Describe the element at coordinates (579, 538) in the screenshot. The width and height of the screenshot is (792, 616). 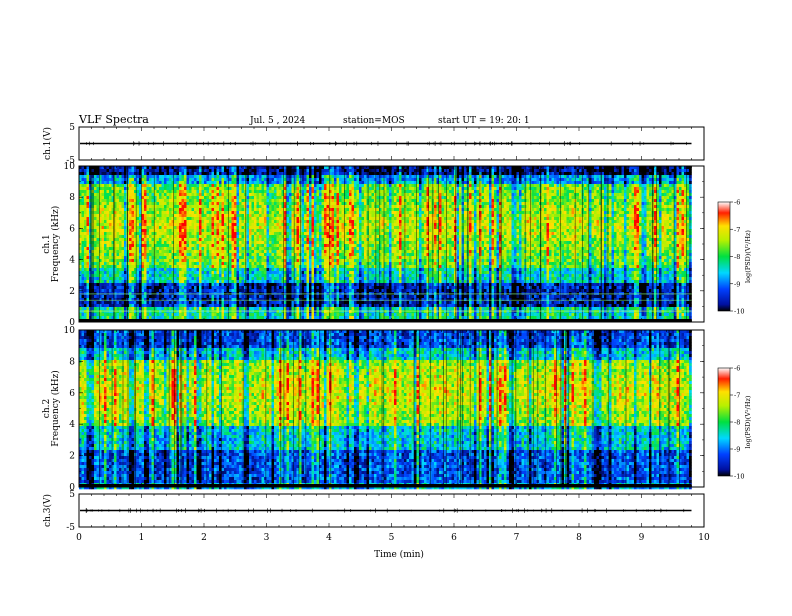
I see `x-tick-label: 8` at that location.